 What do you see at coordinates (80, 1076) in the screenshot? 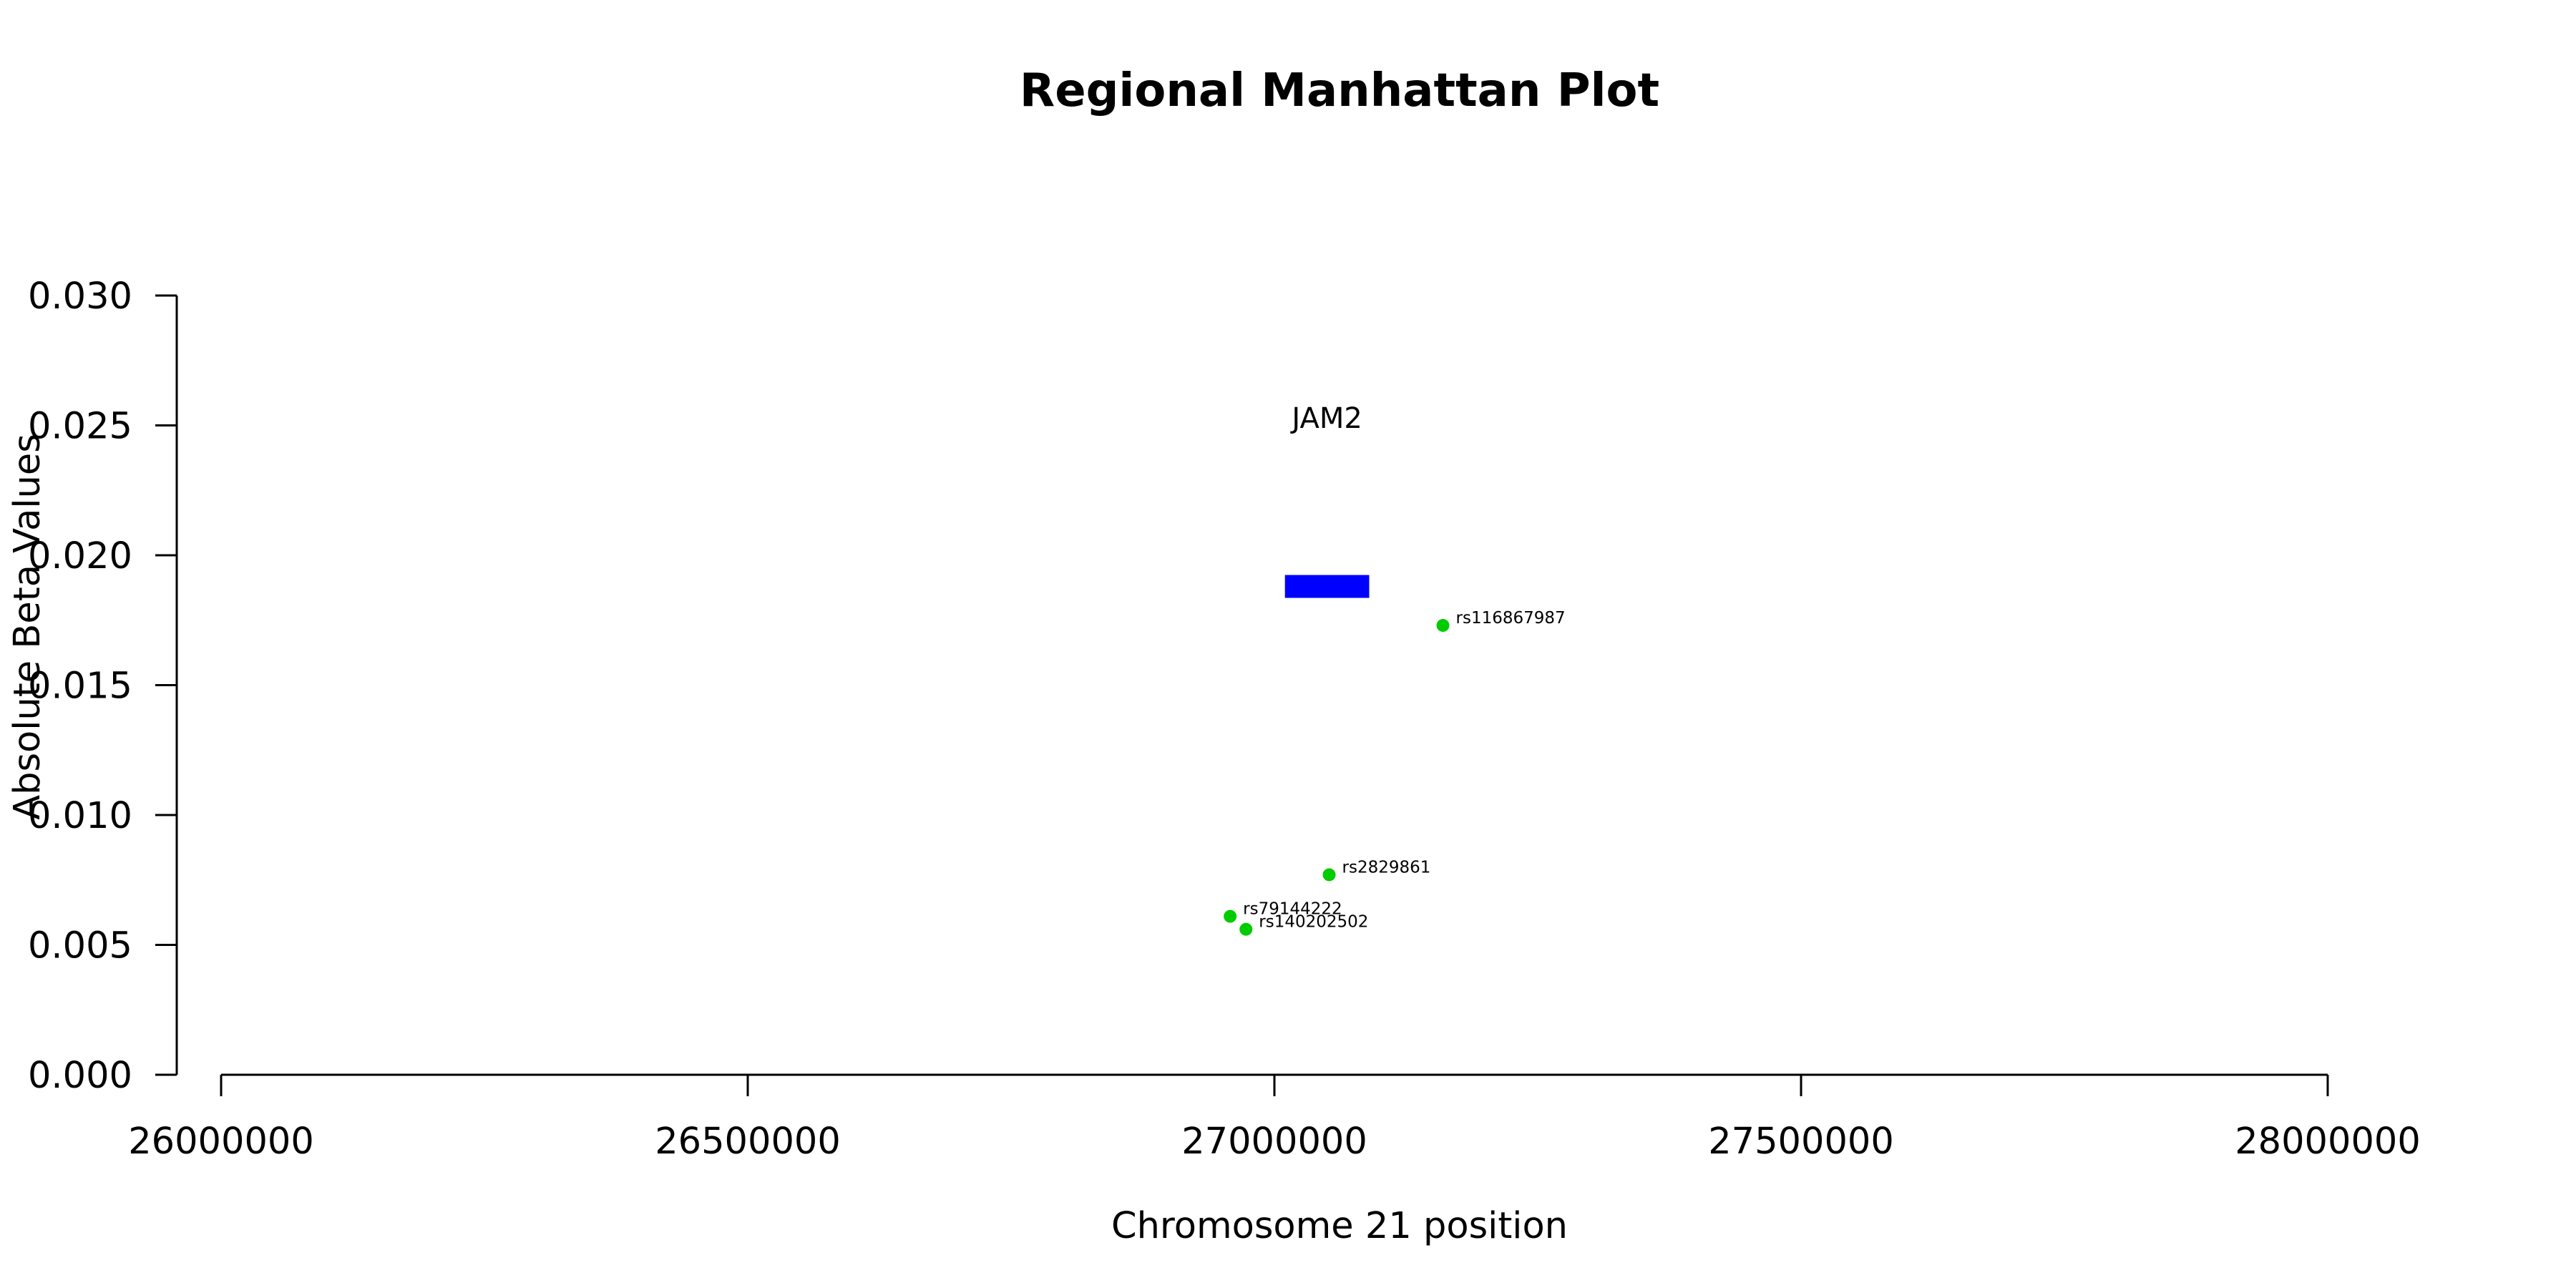
I see `y-tick-label: 0.000` at bounding box center [80, 1076].